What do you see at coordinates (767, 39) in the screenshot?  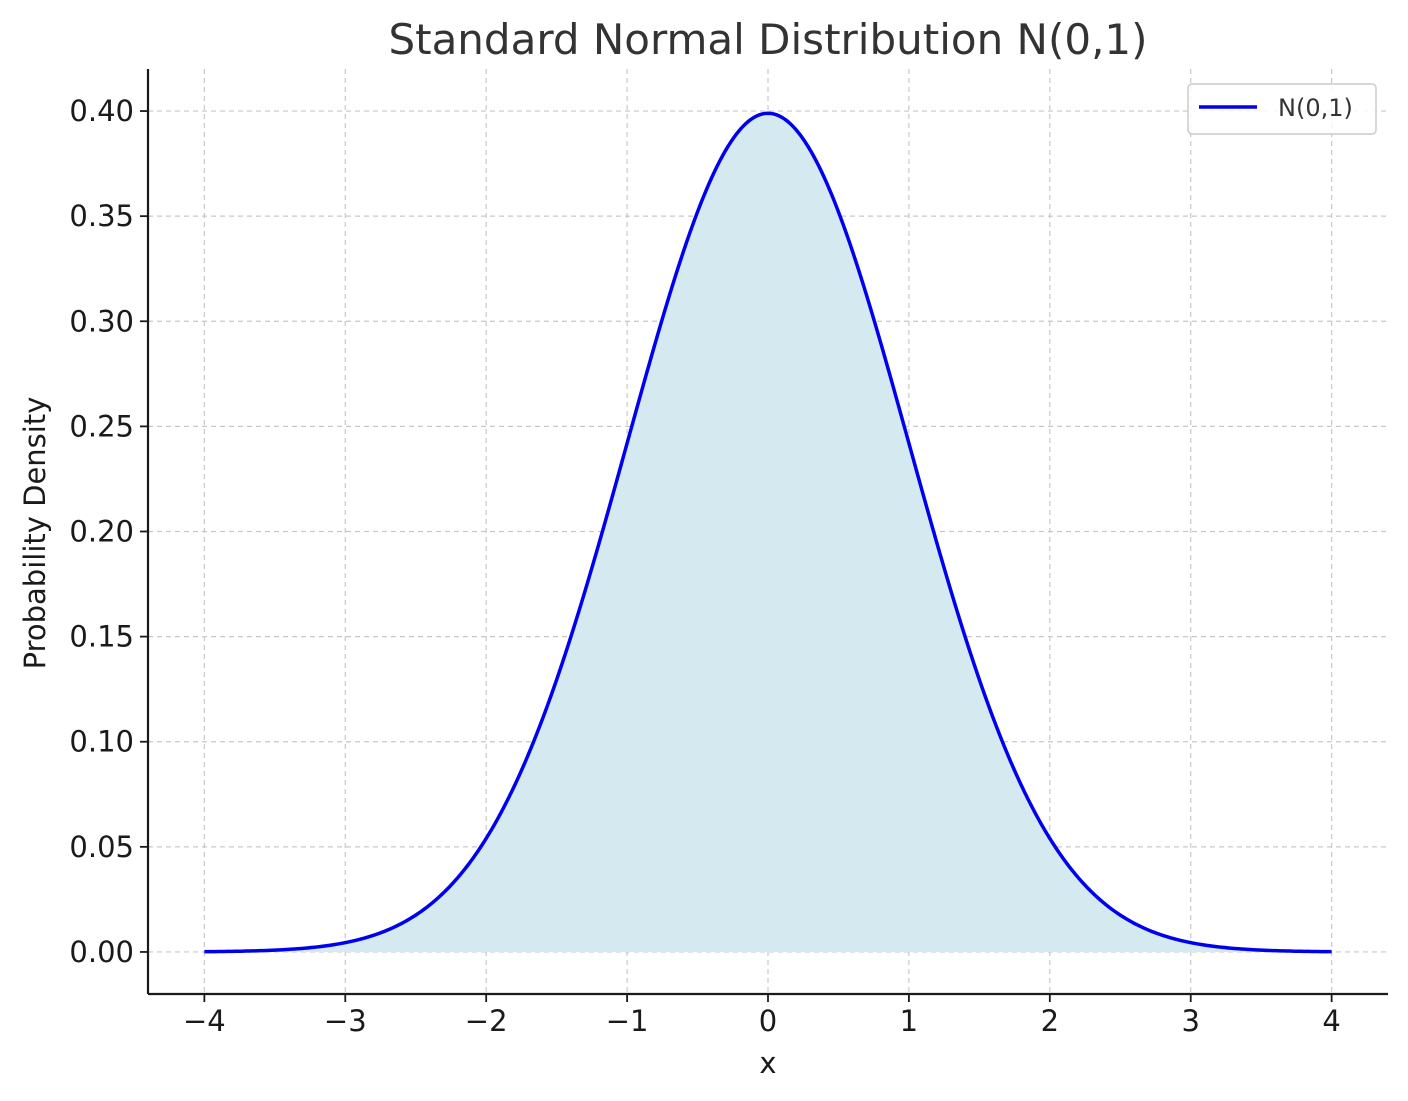 I see `chart-title: Standard Normal Distribution N(0,1)` at bounding box center [767, 39].